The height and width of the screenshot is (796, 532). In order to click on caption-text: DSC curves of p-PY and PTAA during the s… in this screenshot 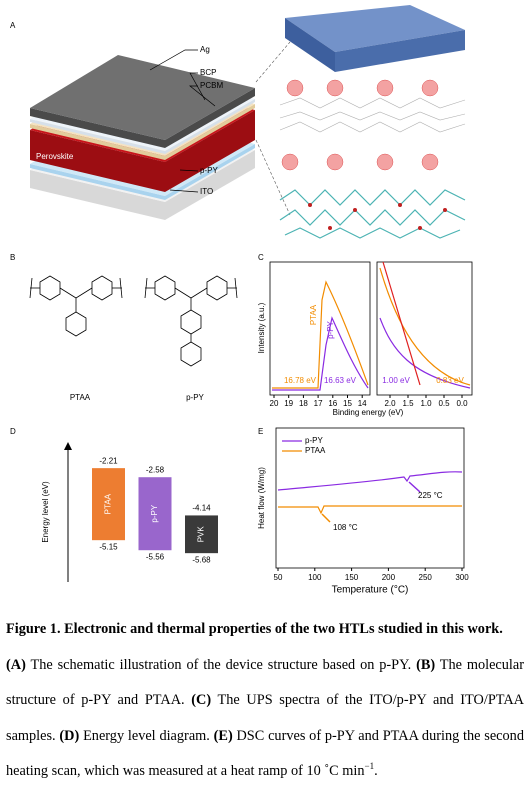, I will do `click(265, 753)`.